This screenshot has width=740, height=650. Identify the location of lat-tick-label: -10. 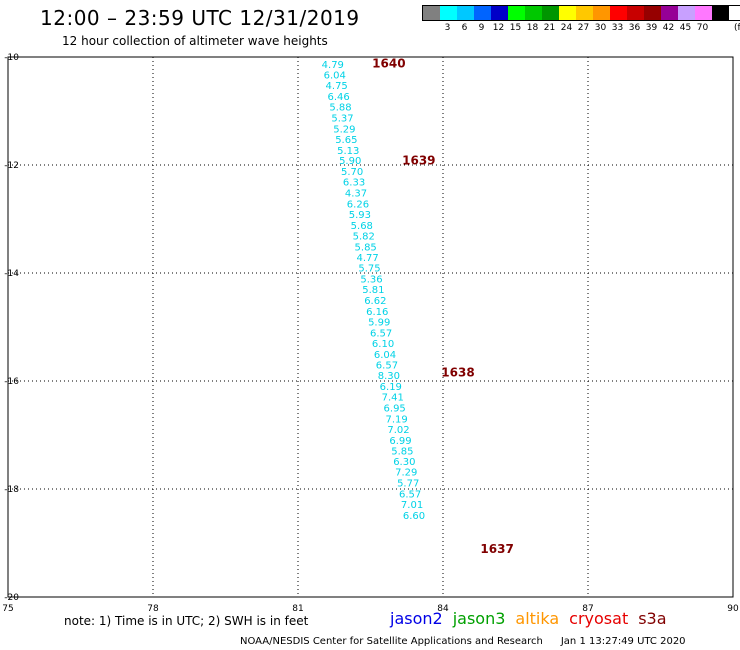
(11, 58).